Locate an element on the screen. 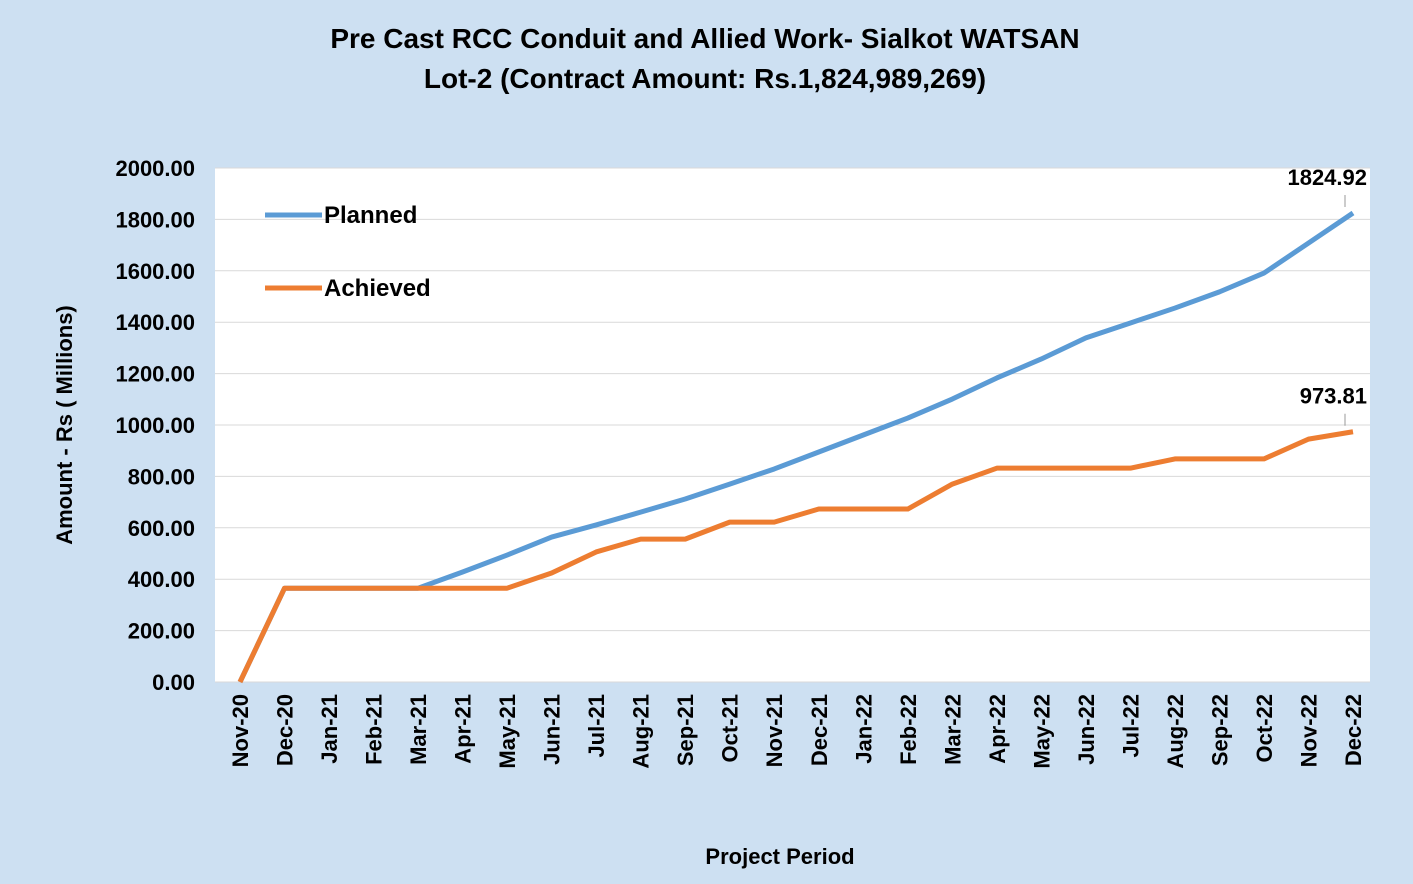  x-tick-label: Mar-21 is located at coordinates (418, 729).